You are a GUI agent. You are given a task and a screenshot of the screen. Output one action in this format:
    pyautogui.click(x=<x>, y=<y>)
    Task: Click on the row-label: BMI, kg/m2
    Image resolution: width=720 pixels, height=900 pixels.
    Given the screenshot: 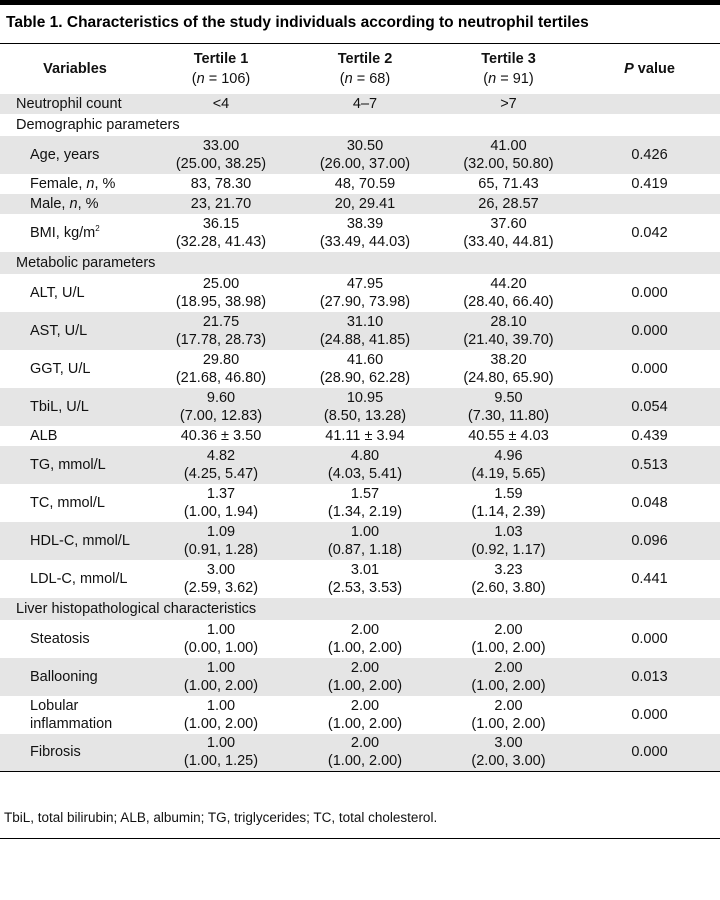 What is the action you would take?
    pyautogui.click(x=65, y=232)
    